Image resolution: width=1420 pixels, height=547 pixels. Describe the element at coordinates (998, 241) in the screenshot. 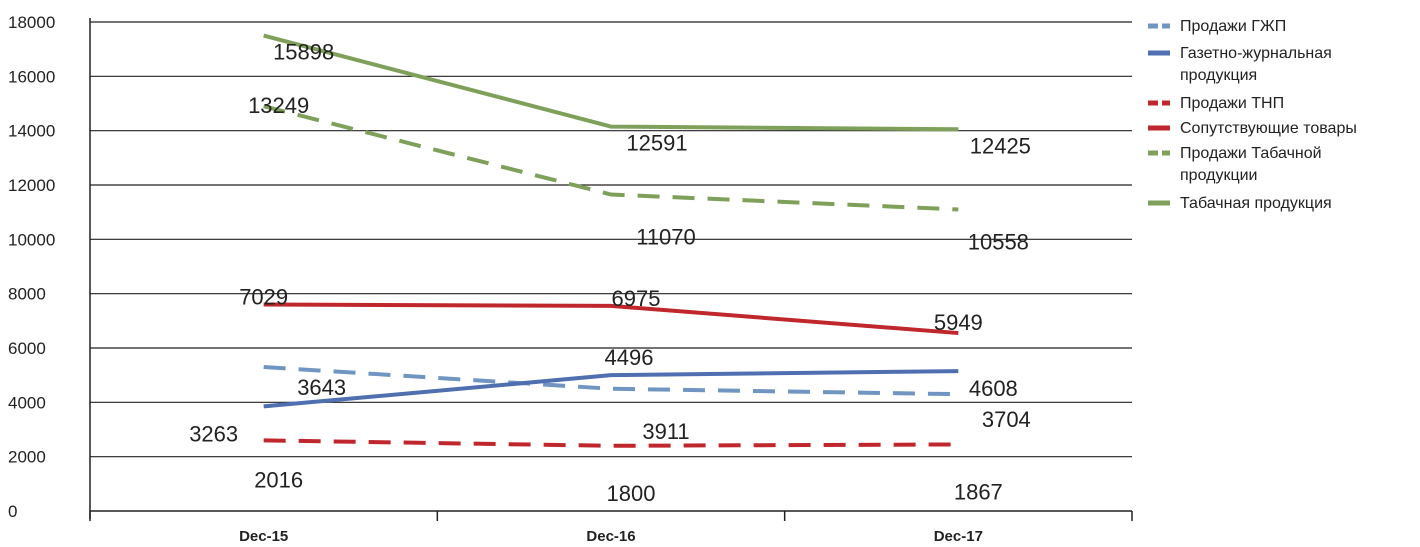

I see `data-label: 10558` at that location.